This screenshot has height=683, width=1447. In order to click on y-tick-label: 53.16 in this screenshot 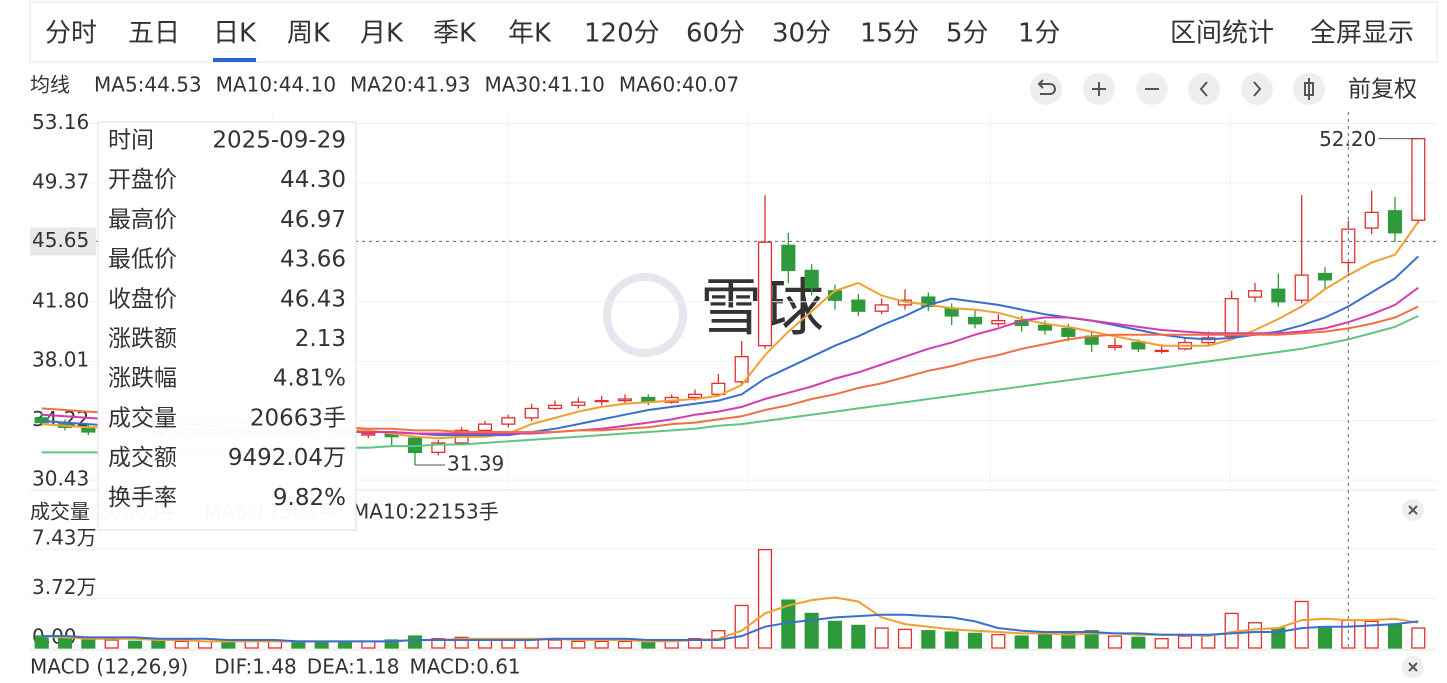, I will do `click(60, 122)`.